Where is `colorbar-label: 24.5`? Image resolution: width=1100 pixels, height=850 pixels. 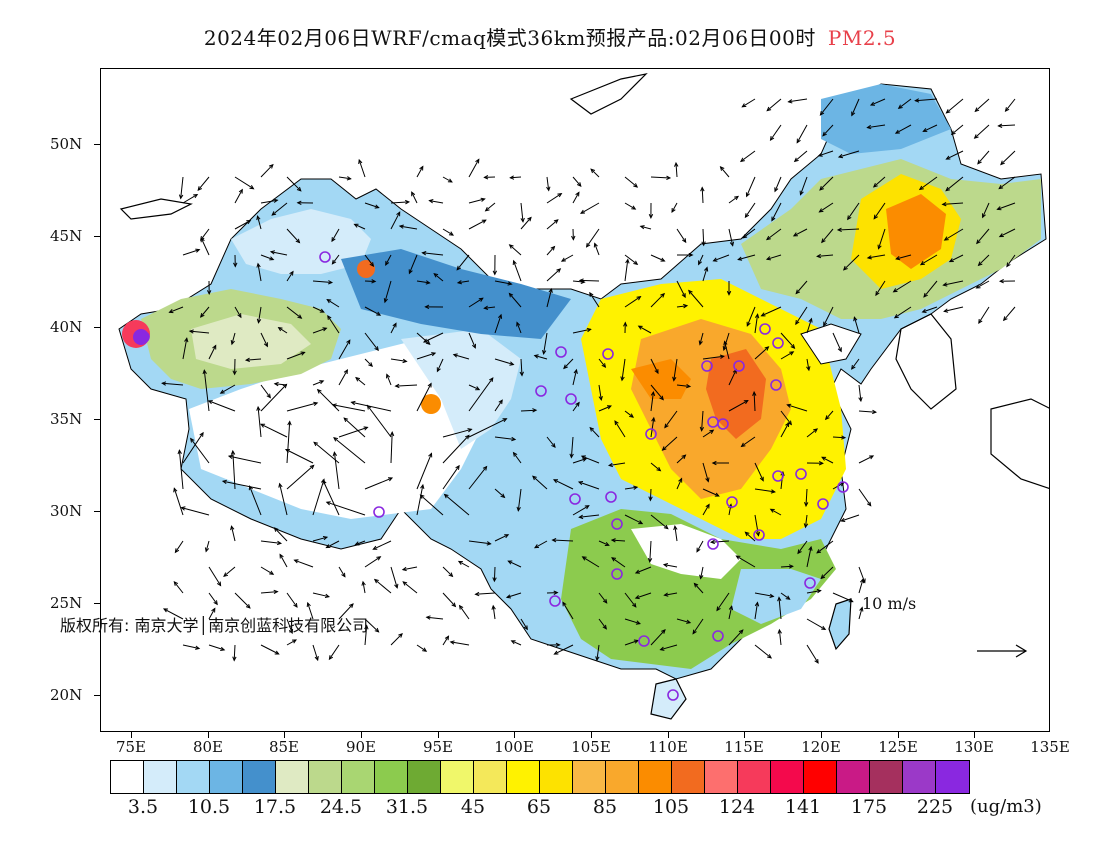
colorbar-label: 24.5 is located at coordinates (341, 807).